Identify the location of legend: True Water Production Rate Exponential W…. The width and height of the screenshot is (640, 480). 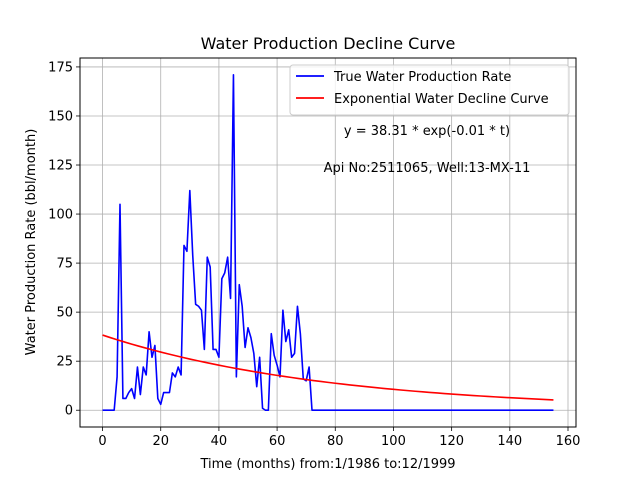
(429, 90).